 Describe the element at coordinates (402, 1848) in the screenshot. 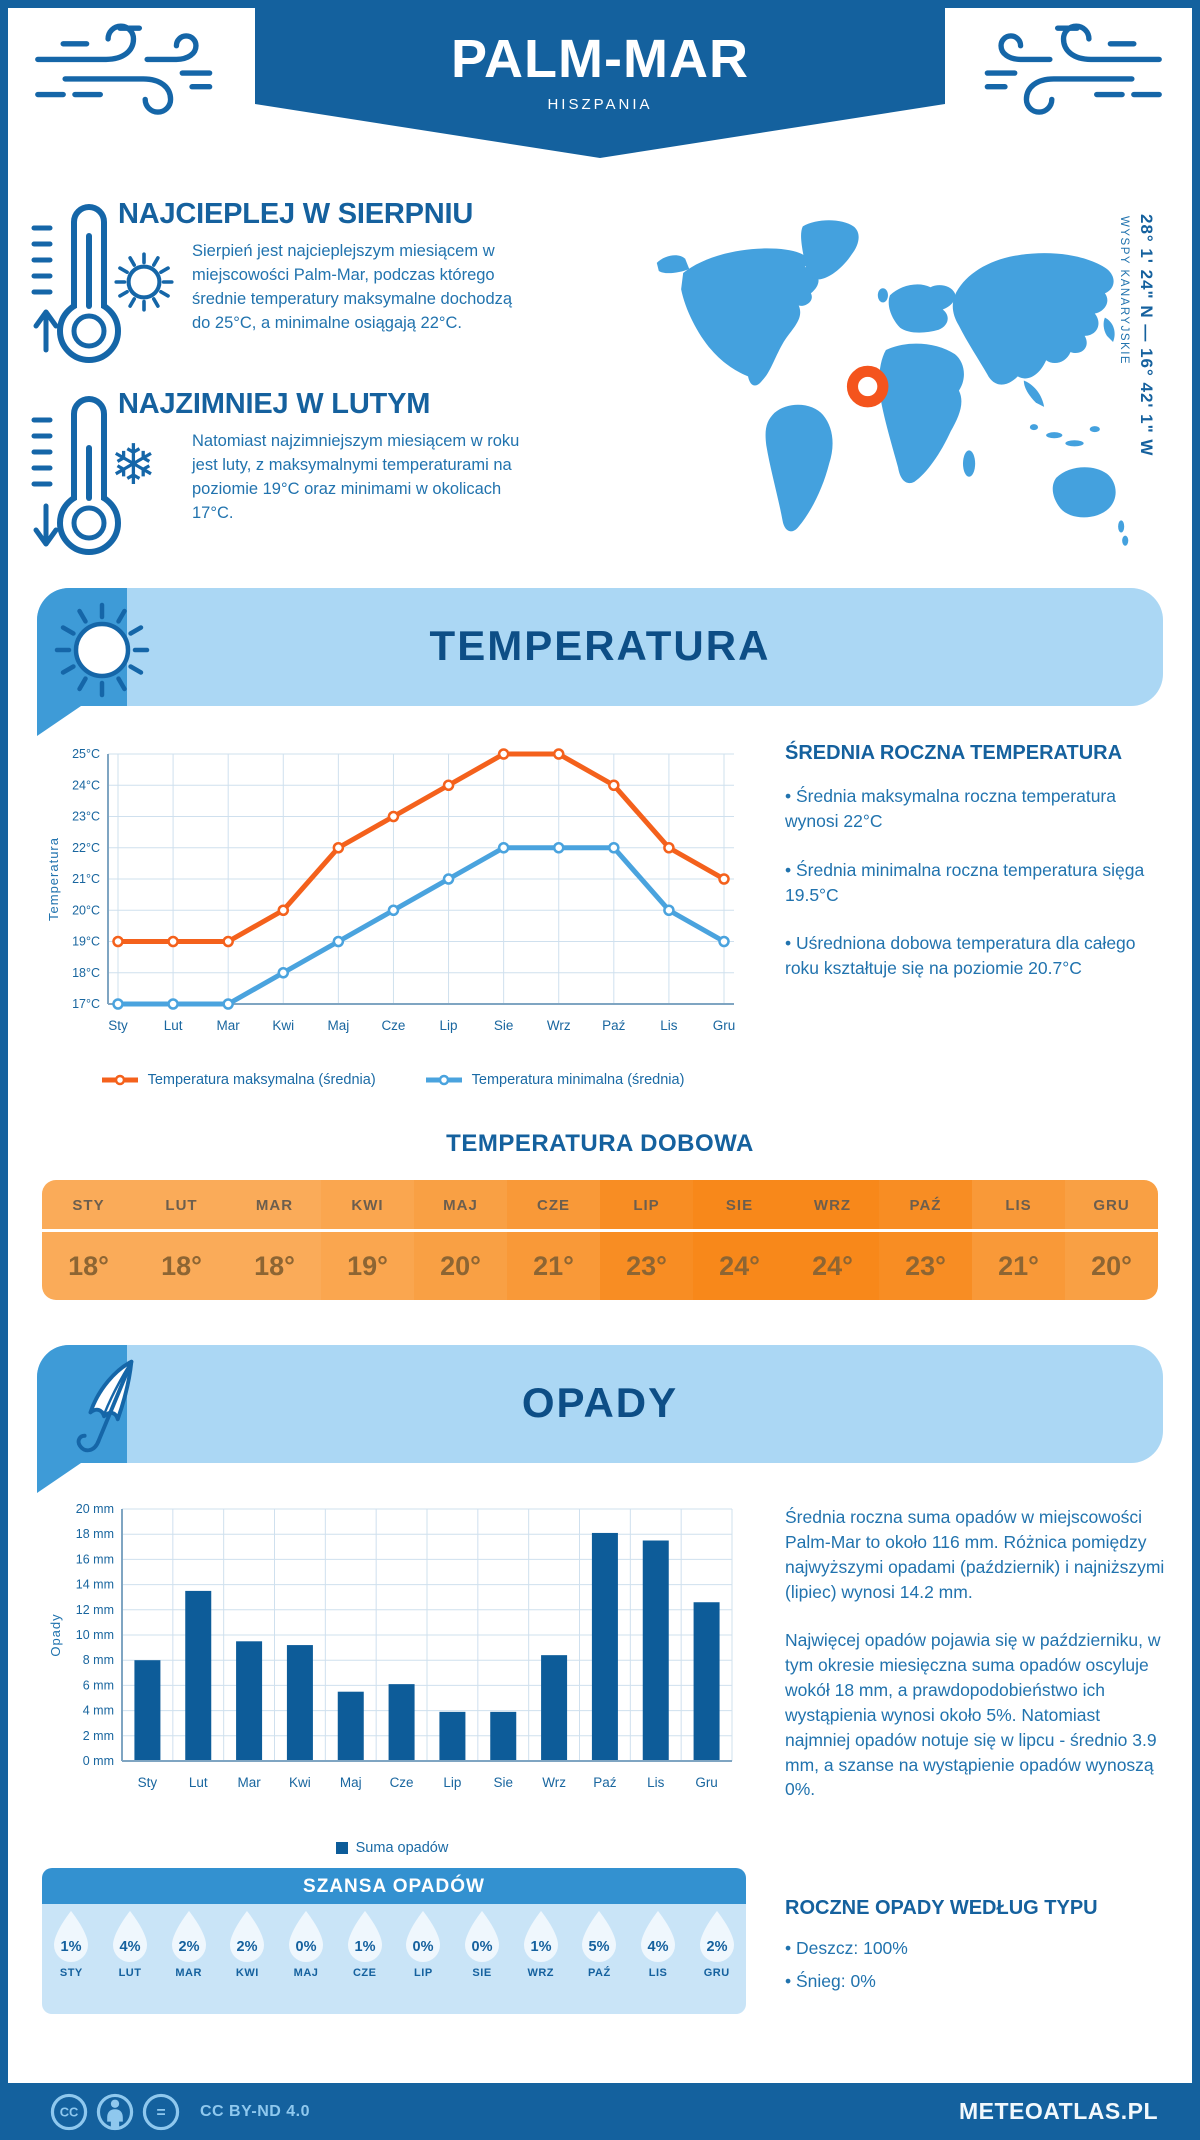

I see `legend-sum-label: Suma opadów` at that location.